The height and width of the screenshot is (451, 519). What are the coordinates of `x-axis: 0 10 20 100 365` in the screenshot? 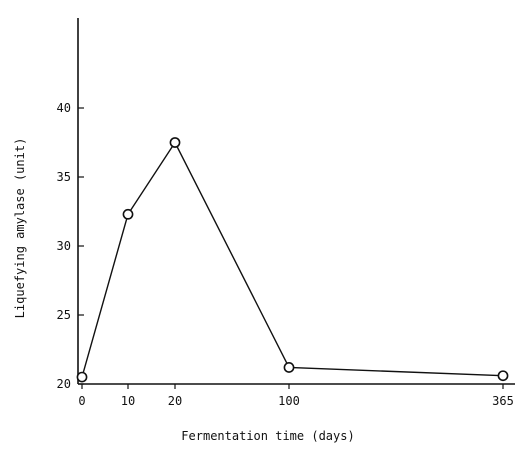 It's located at (296, 395).